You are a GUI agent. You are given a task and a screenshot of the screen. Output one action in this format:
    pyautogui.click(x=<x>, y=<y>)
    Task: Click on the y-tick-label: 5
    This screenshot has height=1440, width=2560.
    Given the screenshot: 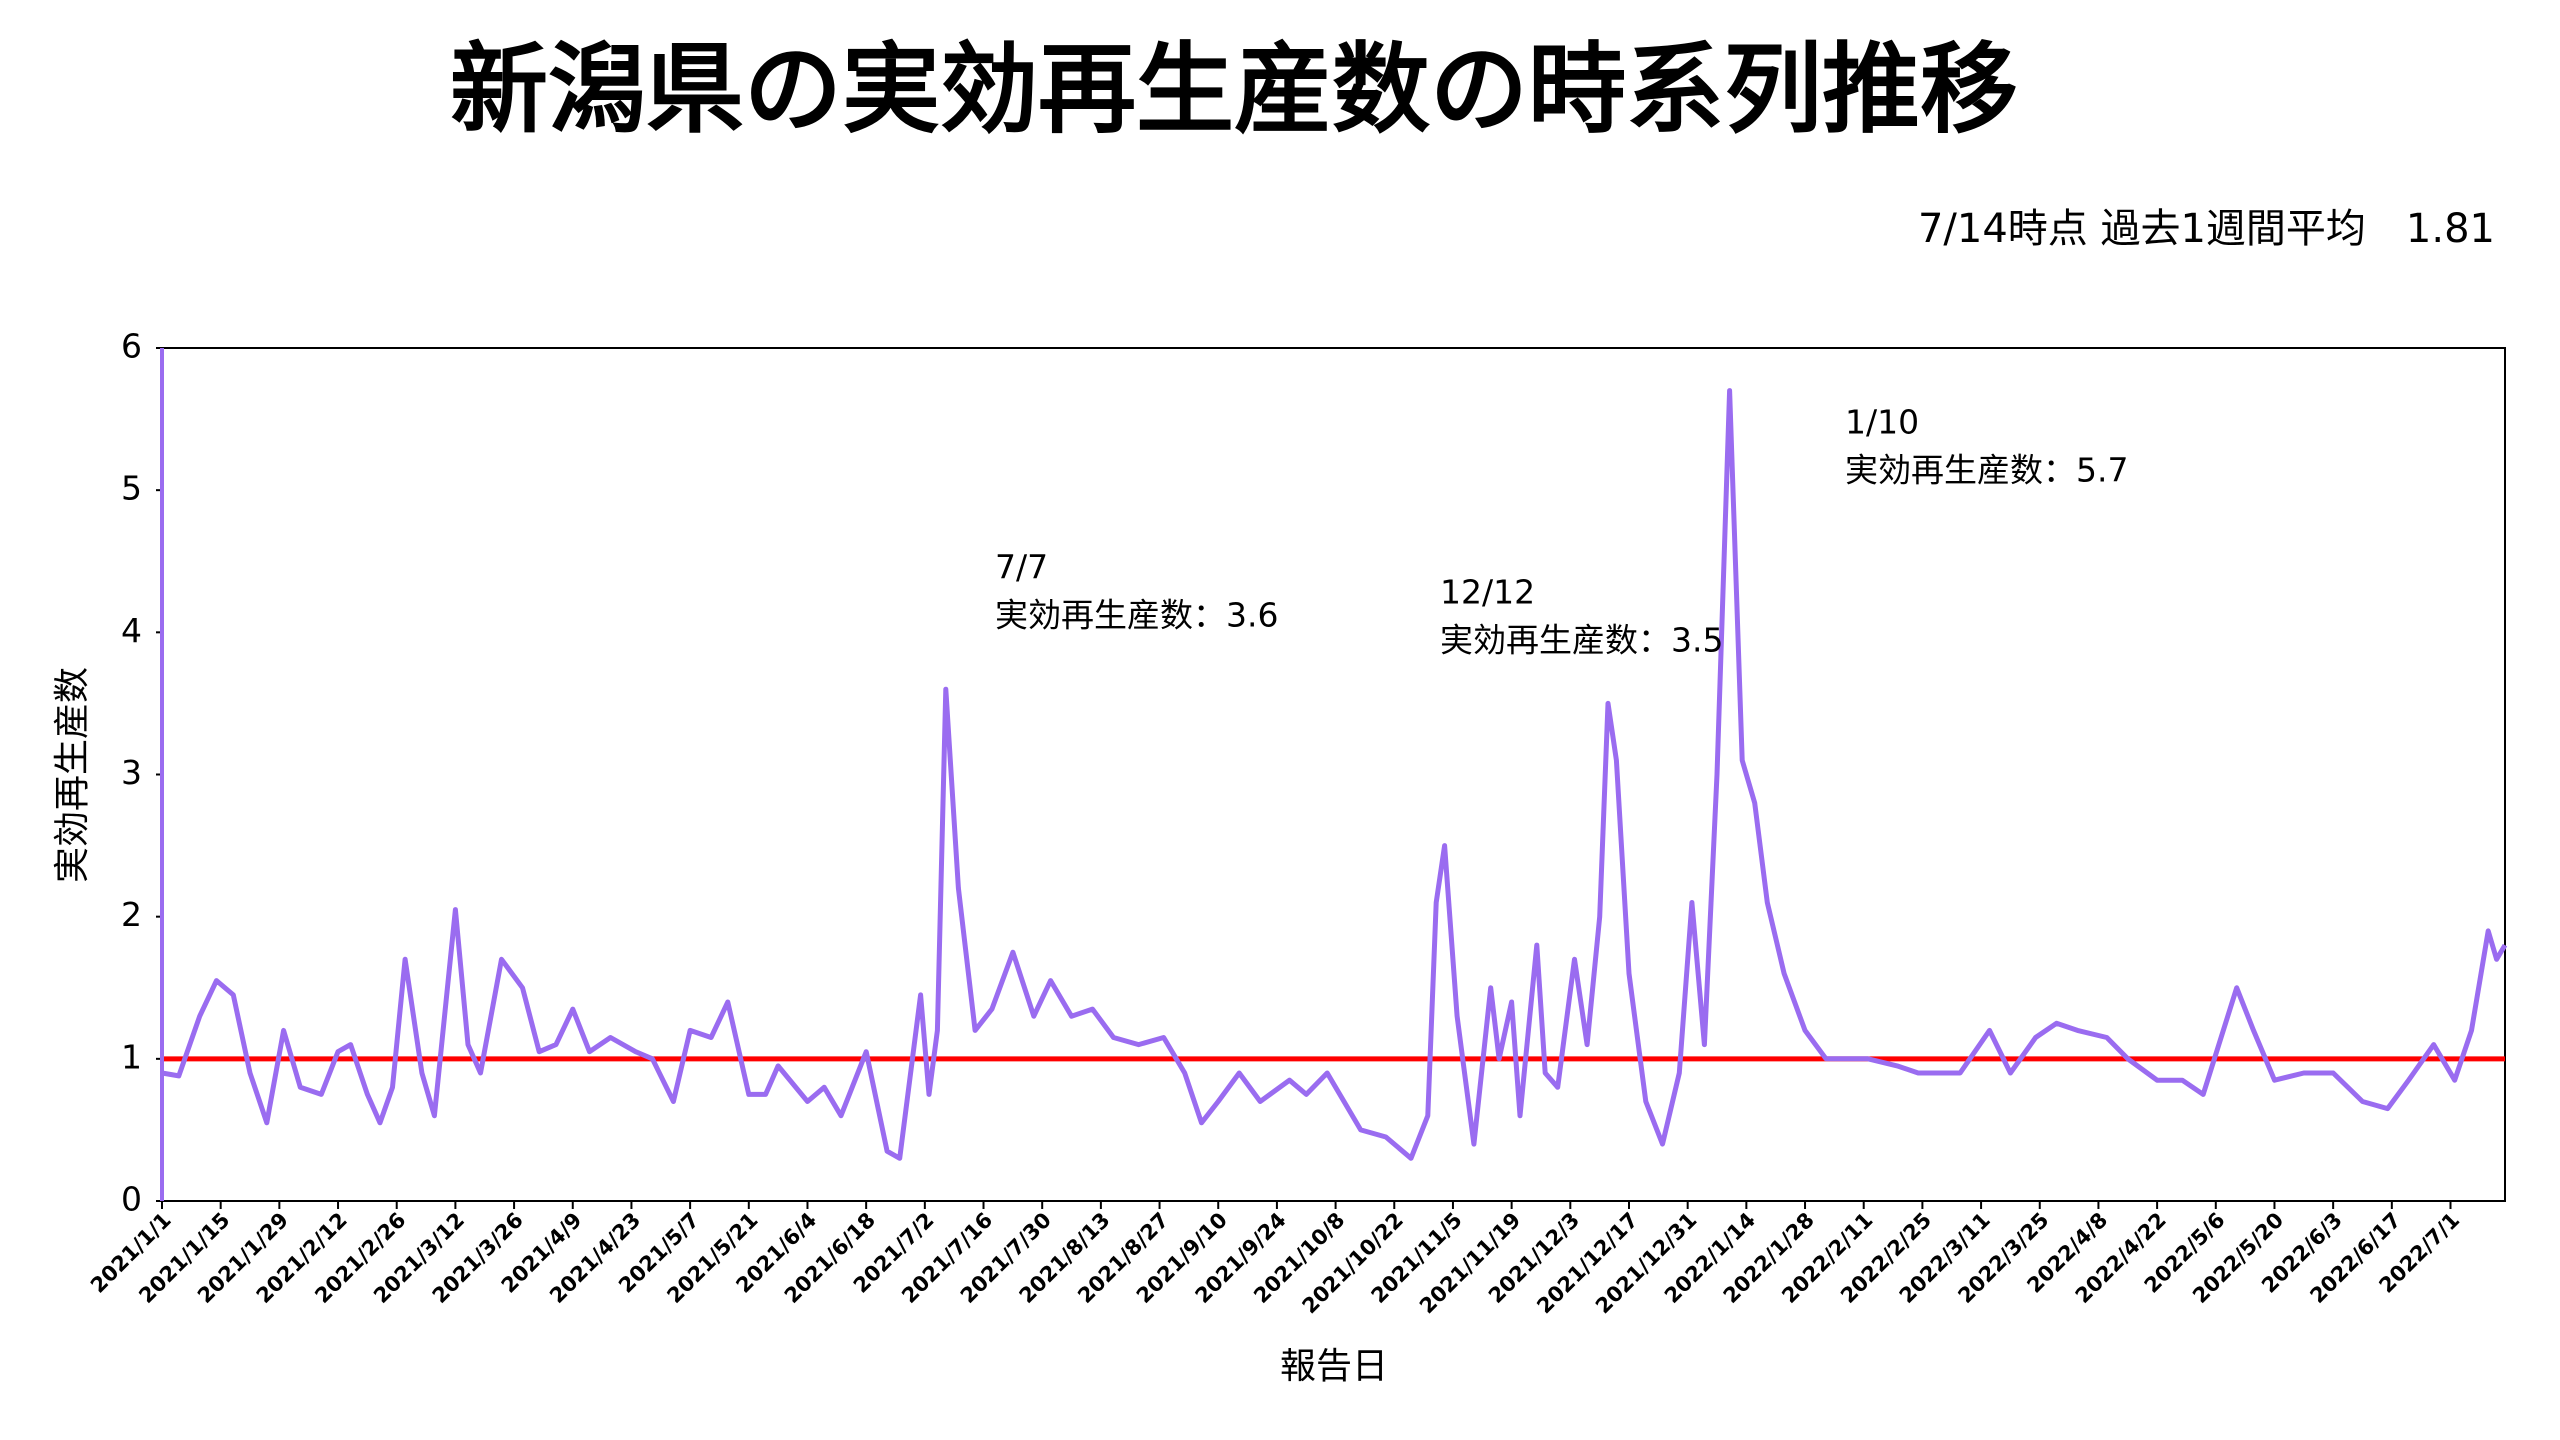 What is the action you would take?
    pyautogui.click(x=131, y=488)
    